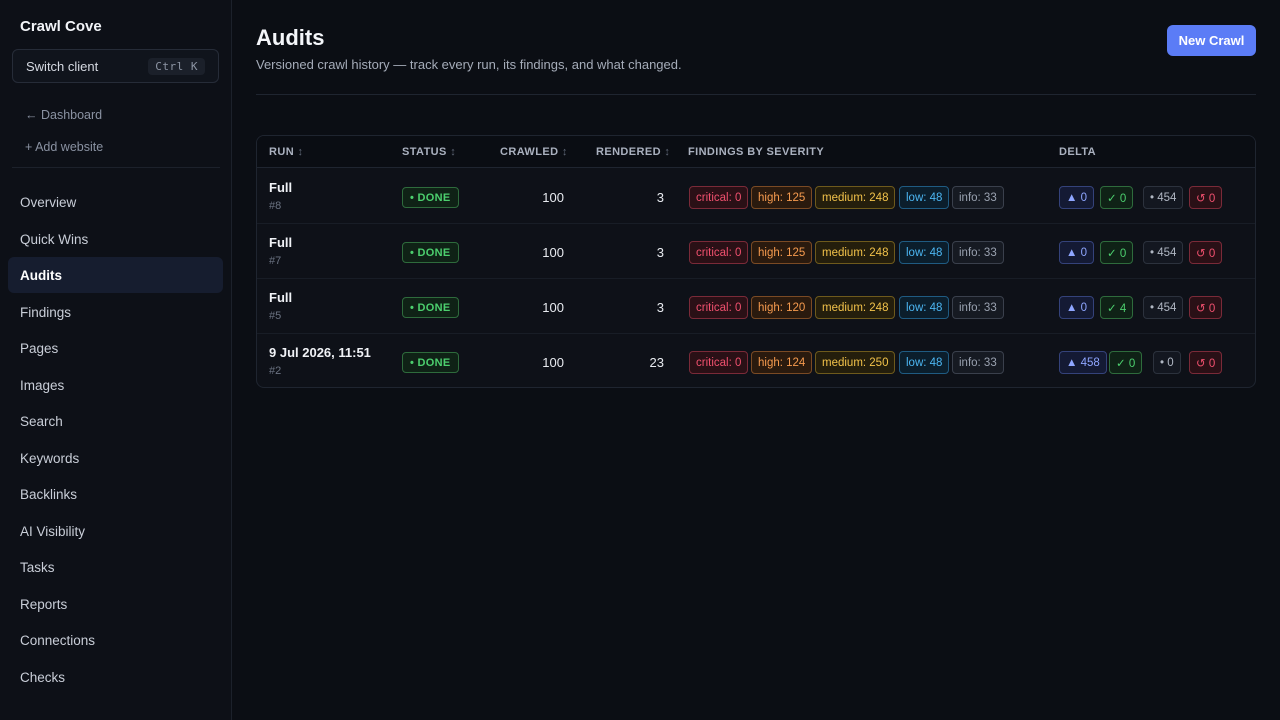 This screenshot has width=1280, height=720. What do you see at coordinates (62, 66) in the screenshot?
I see `switch-client-label: Switch client` at bounding box center [62, 66].